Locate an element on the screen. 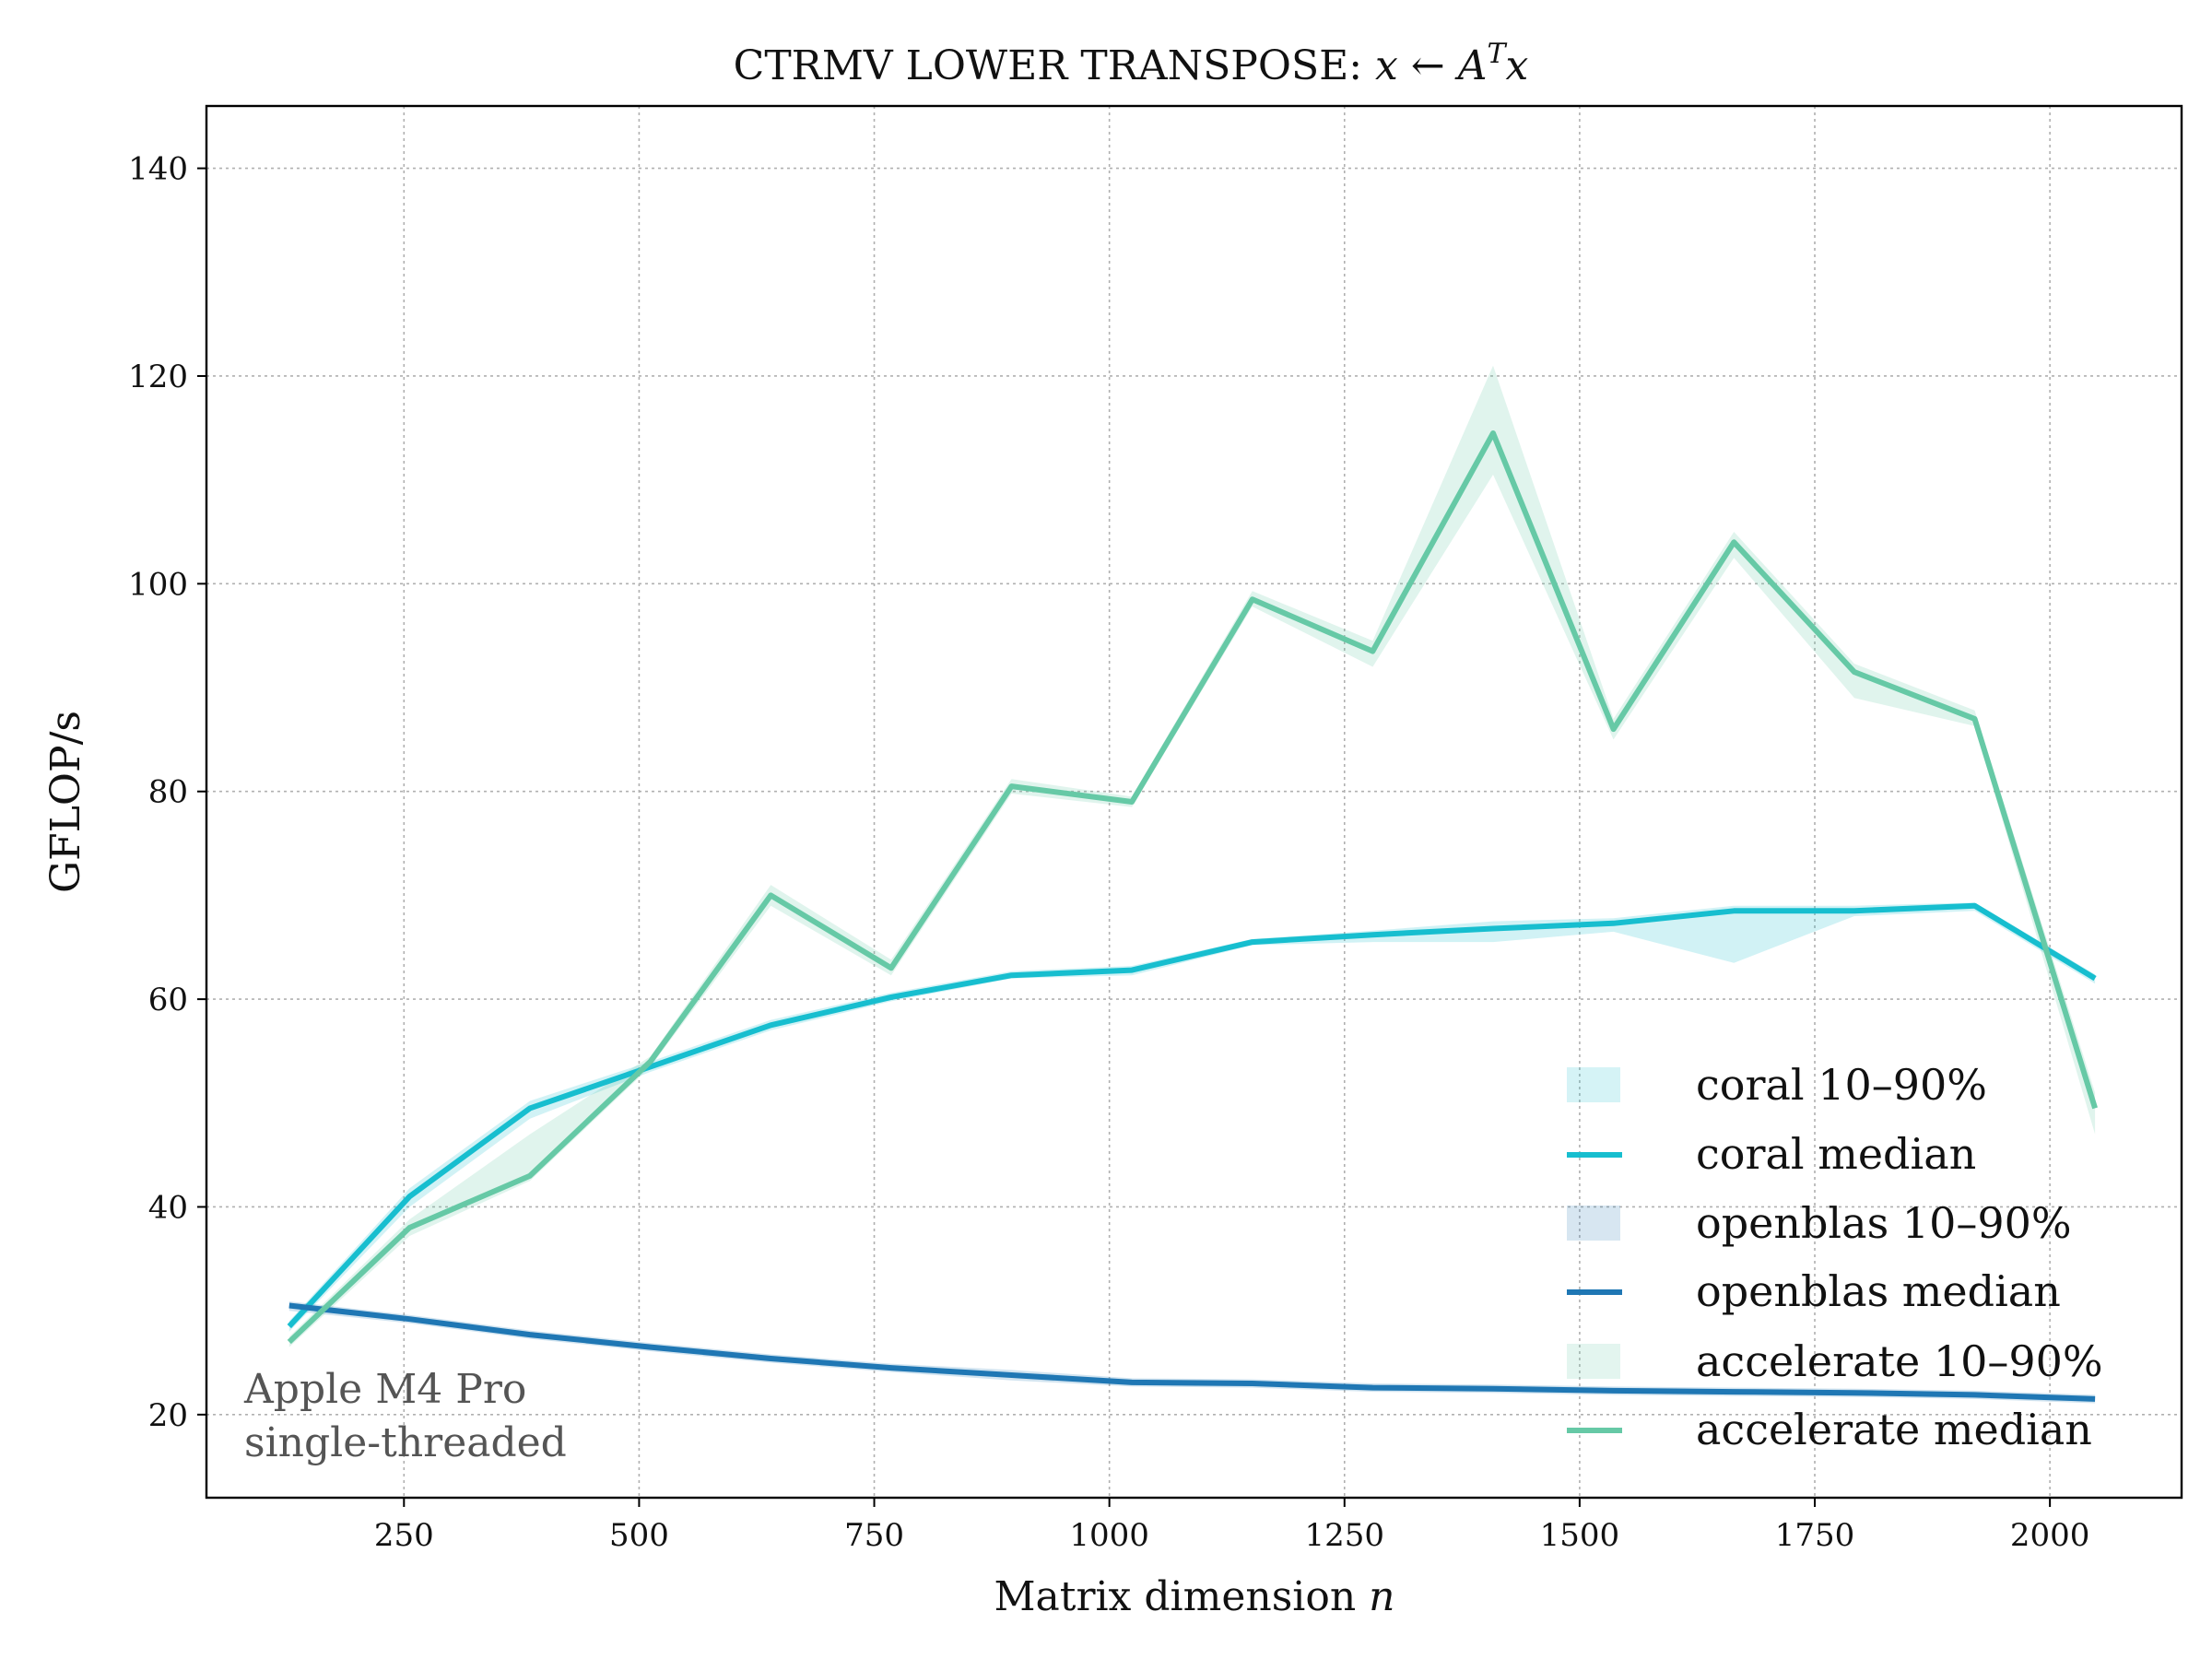 Image resolution: width=2212 pixels, height=1659 pixels. x-axis-label: Matrix dimension n is located at coordinates (1194, 1596).